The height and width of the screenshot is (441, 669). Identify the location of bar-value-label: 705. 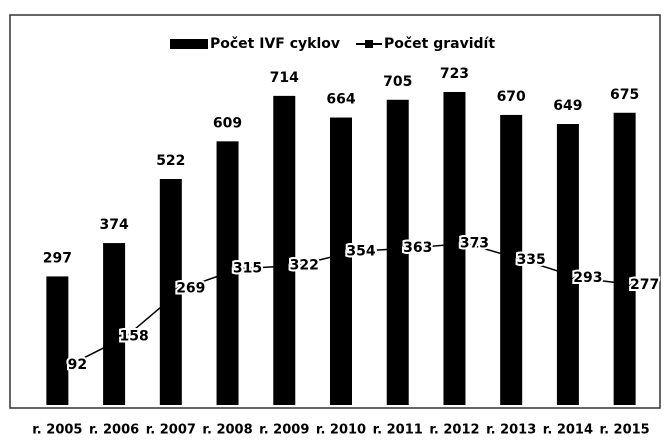
(397, 82).